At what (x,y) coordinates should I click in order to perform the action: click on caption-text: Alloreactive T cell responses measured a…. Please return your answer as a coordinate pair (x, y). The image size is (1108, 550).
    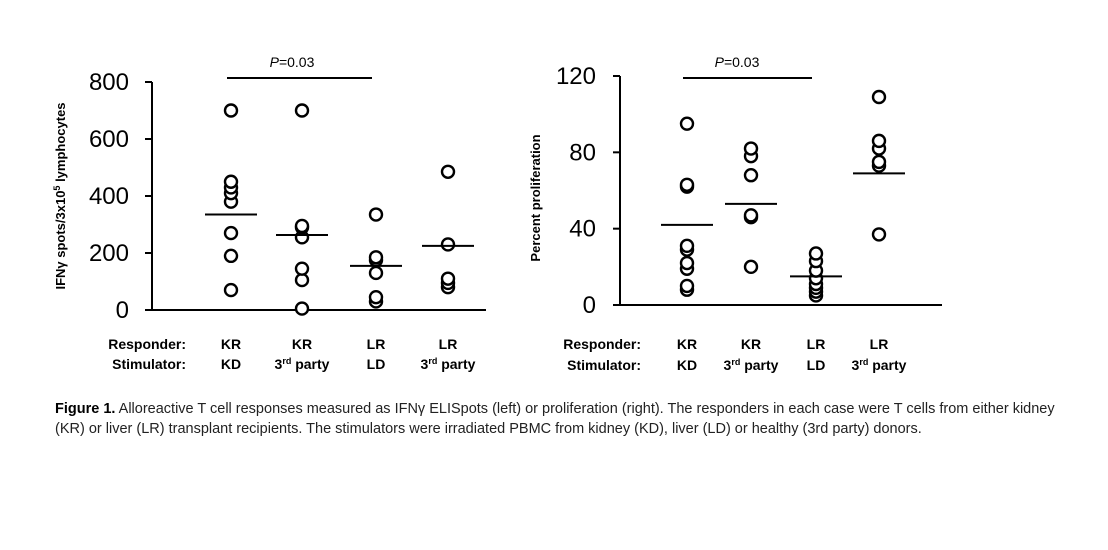
    Looking at the image, I should click on (555, 419).